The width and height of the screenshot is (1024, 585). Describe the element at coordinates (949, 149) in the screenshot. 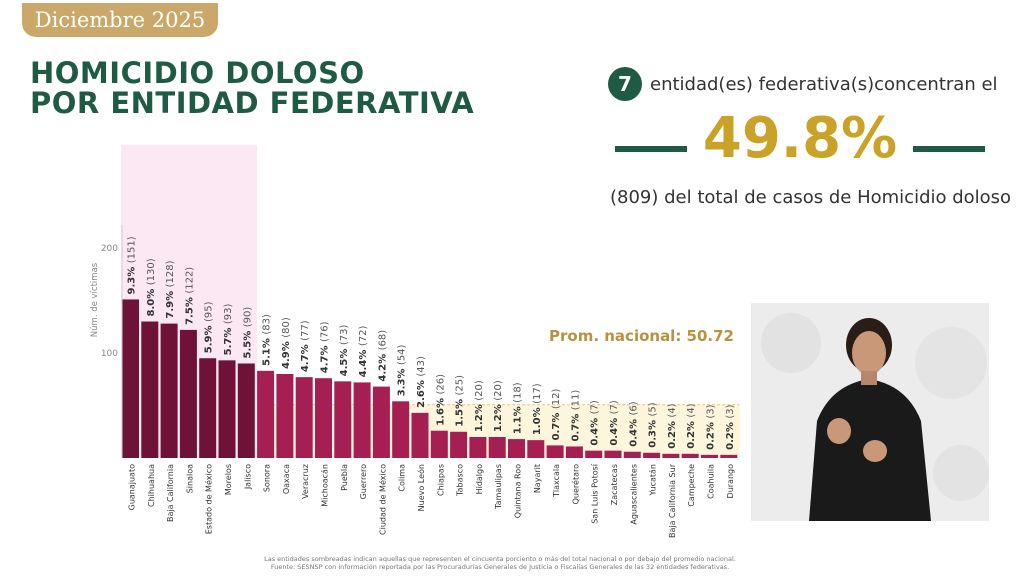

I see `summary-right-bar` at that location.